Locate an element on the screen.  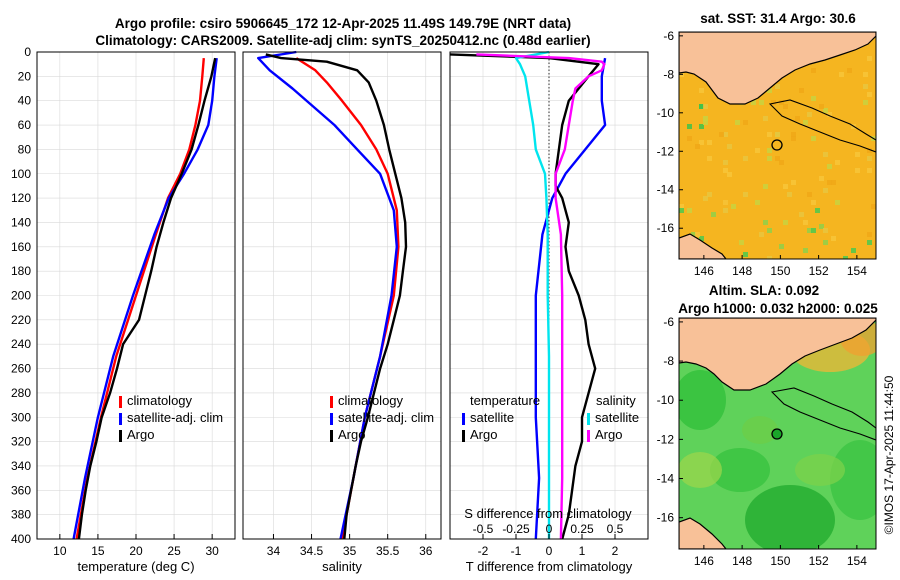
salinity-xtick-label: 35 is located at coordinates (350, 551).